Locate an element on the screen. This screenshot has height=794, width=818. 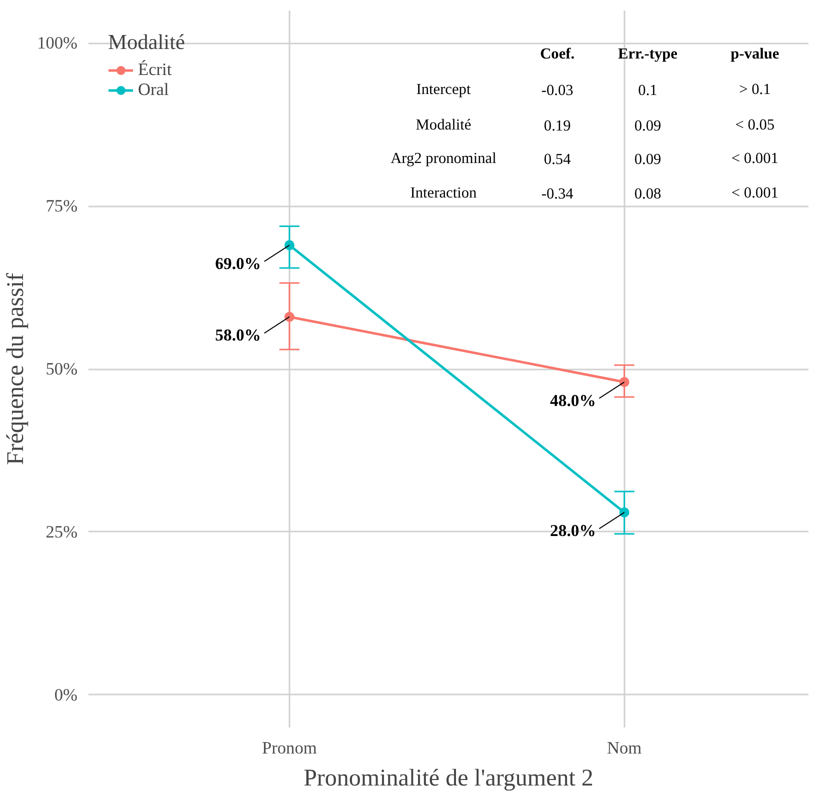
x-tick-label: Nom is located at coordinates (624, 748).